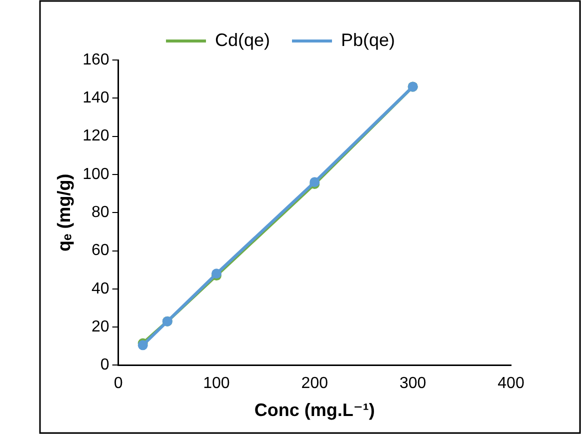 The width and height of the screenshot is (581, 434). I want to click on y-tick-label: 160, so click(96, 59).